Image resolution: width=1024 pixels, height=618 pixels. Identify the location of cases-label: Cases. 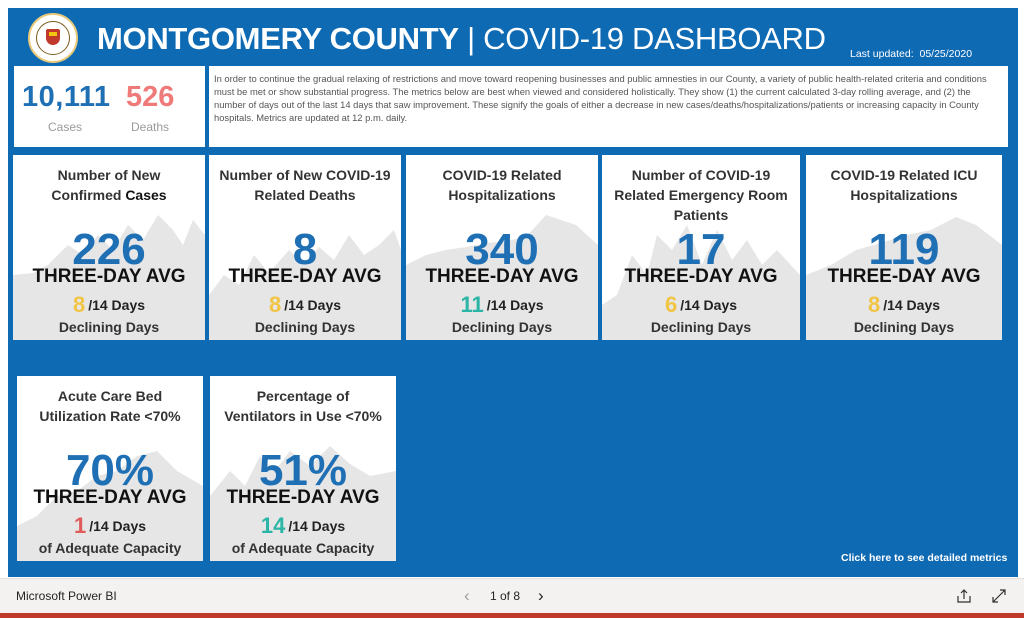
(65, 127).